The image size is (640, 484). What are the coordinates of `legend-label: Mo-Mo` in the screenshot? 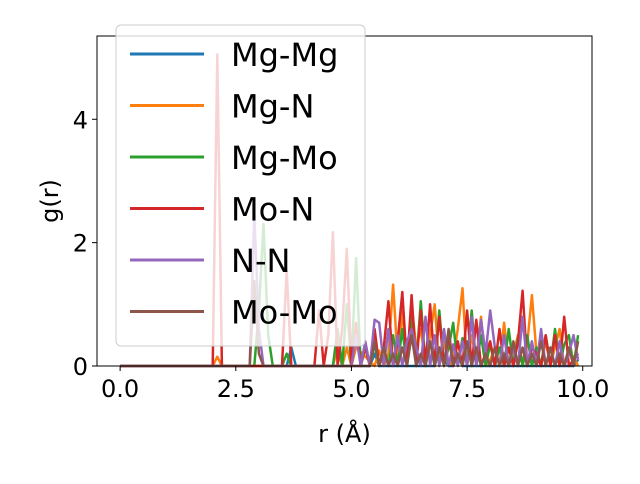 It's located at (284, 313).